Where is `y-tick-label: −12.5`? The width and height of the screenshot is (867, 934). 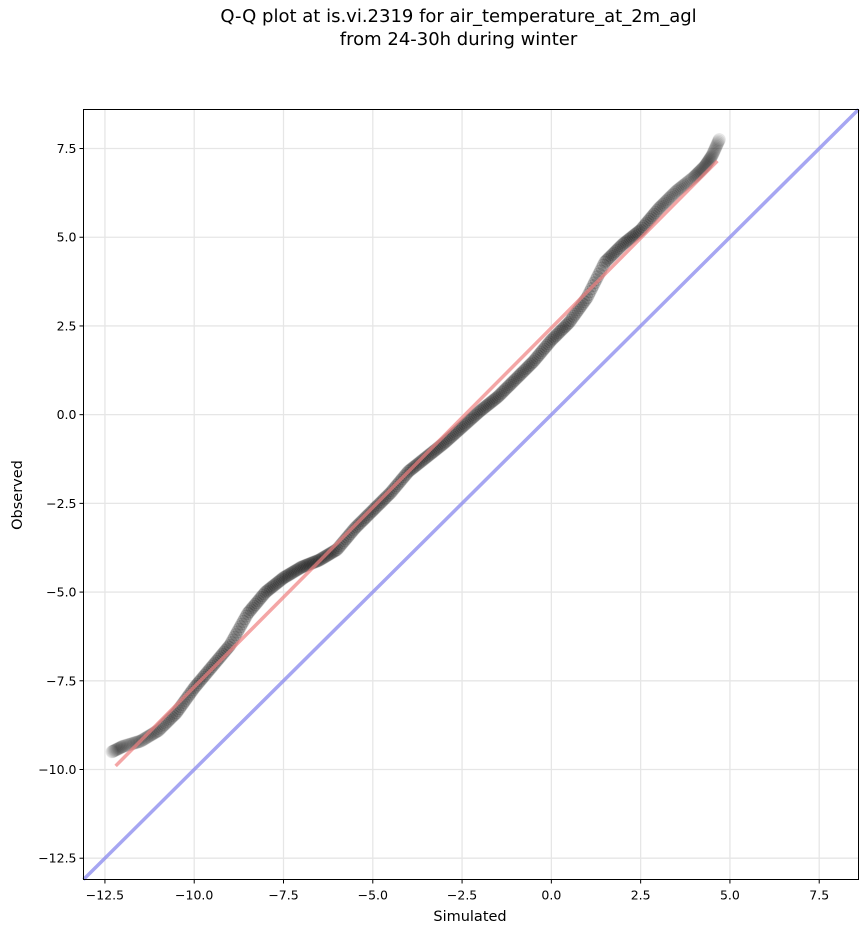 y-tick-label: −12.5 is located at coordinates (57, 858).